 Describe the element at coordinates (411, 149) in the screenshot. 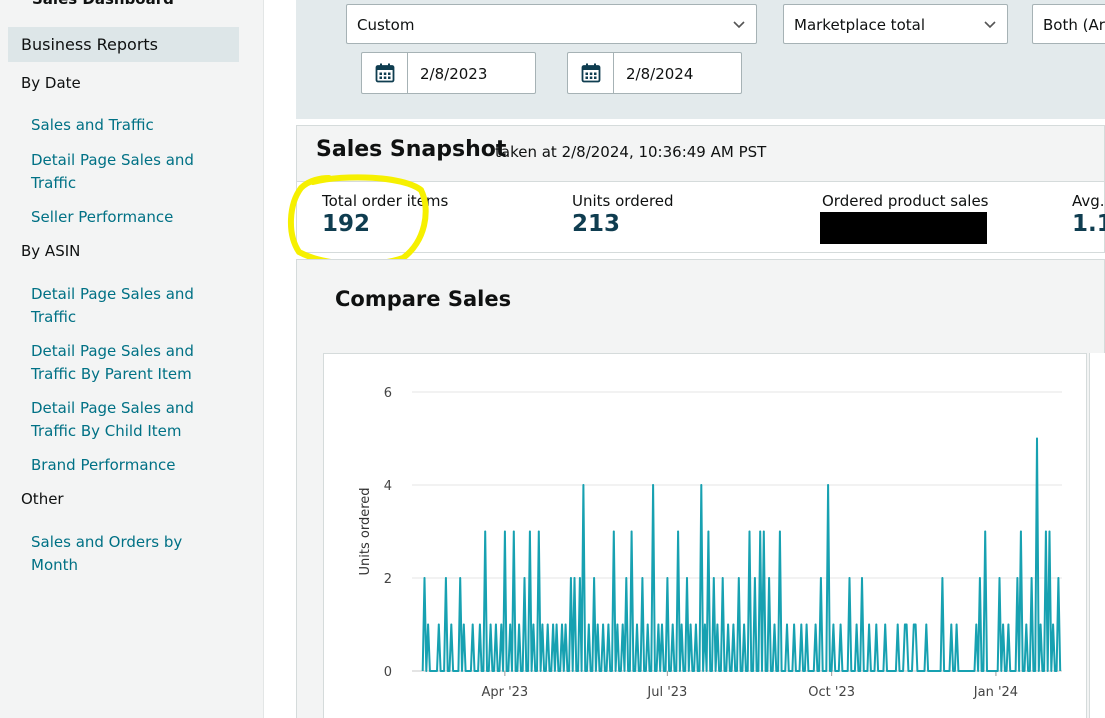

I see `snapshot-title: Sales Snapshot` at that location.